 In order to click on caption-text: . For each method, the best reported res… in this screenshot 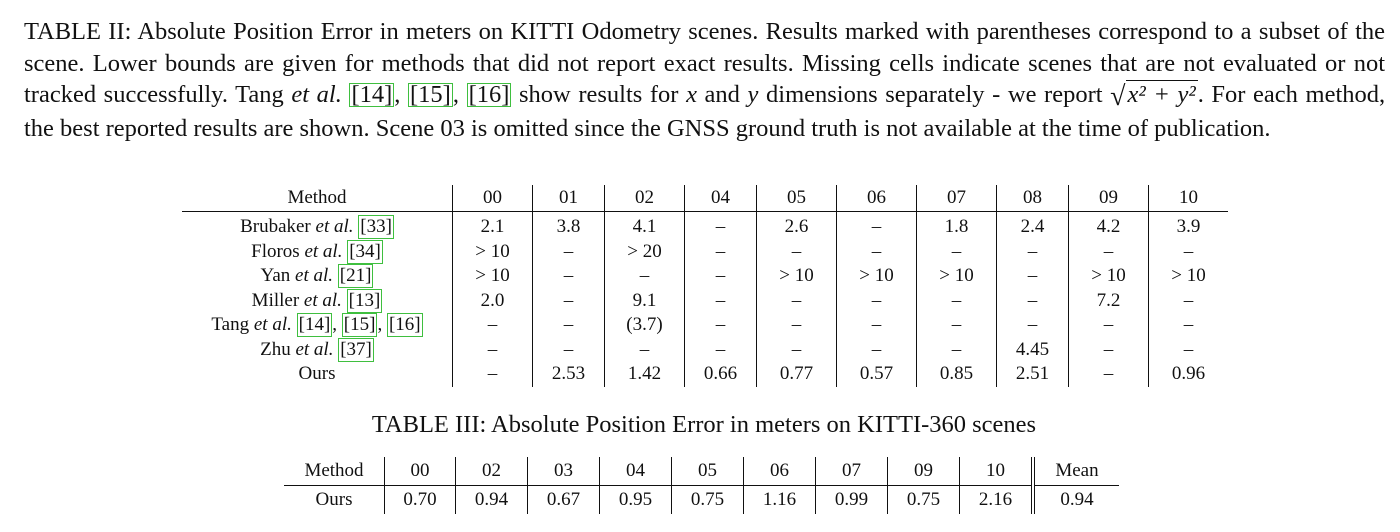, I will do `click(705, 111)`.